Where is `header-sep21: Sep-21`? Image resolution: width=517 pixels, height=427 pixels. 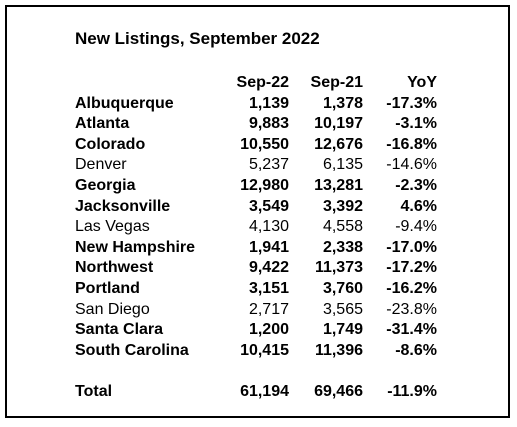
header-sep21: Sep-21 is located at coordinates (336, 82).